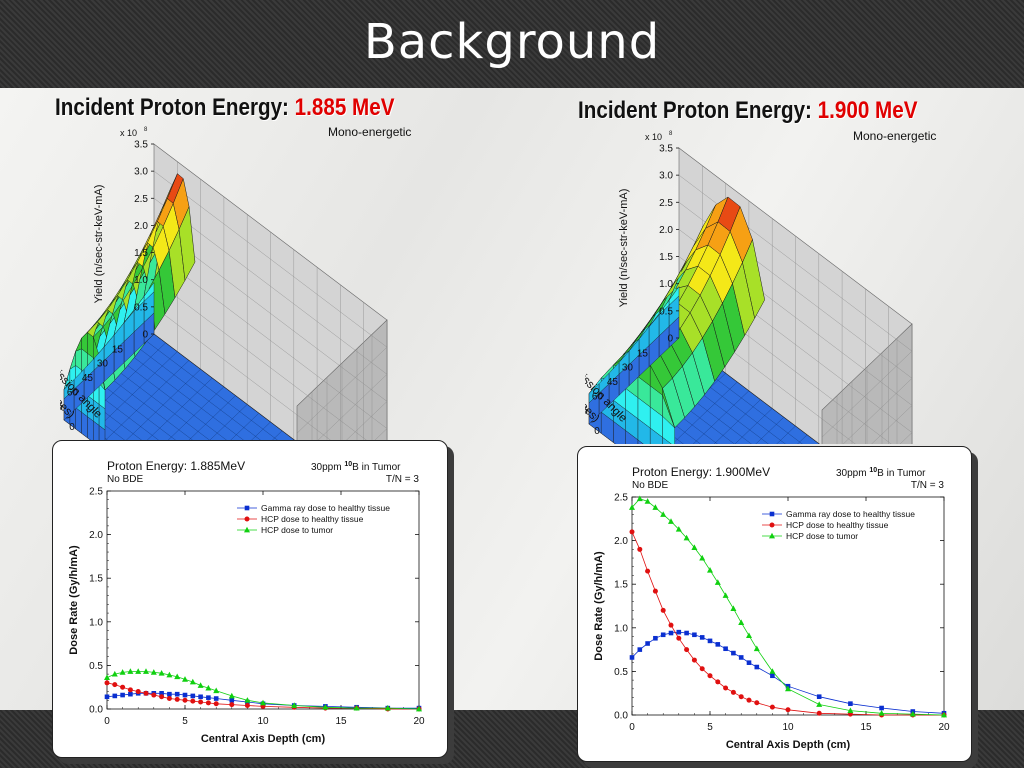 This screenshot has width=1024, height=768. Describe the element at coordinates (753, 278) in the screenshot. I see `surface-facet` at that location.